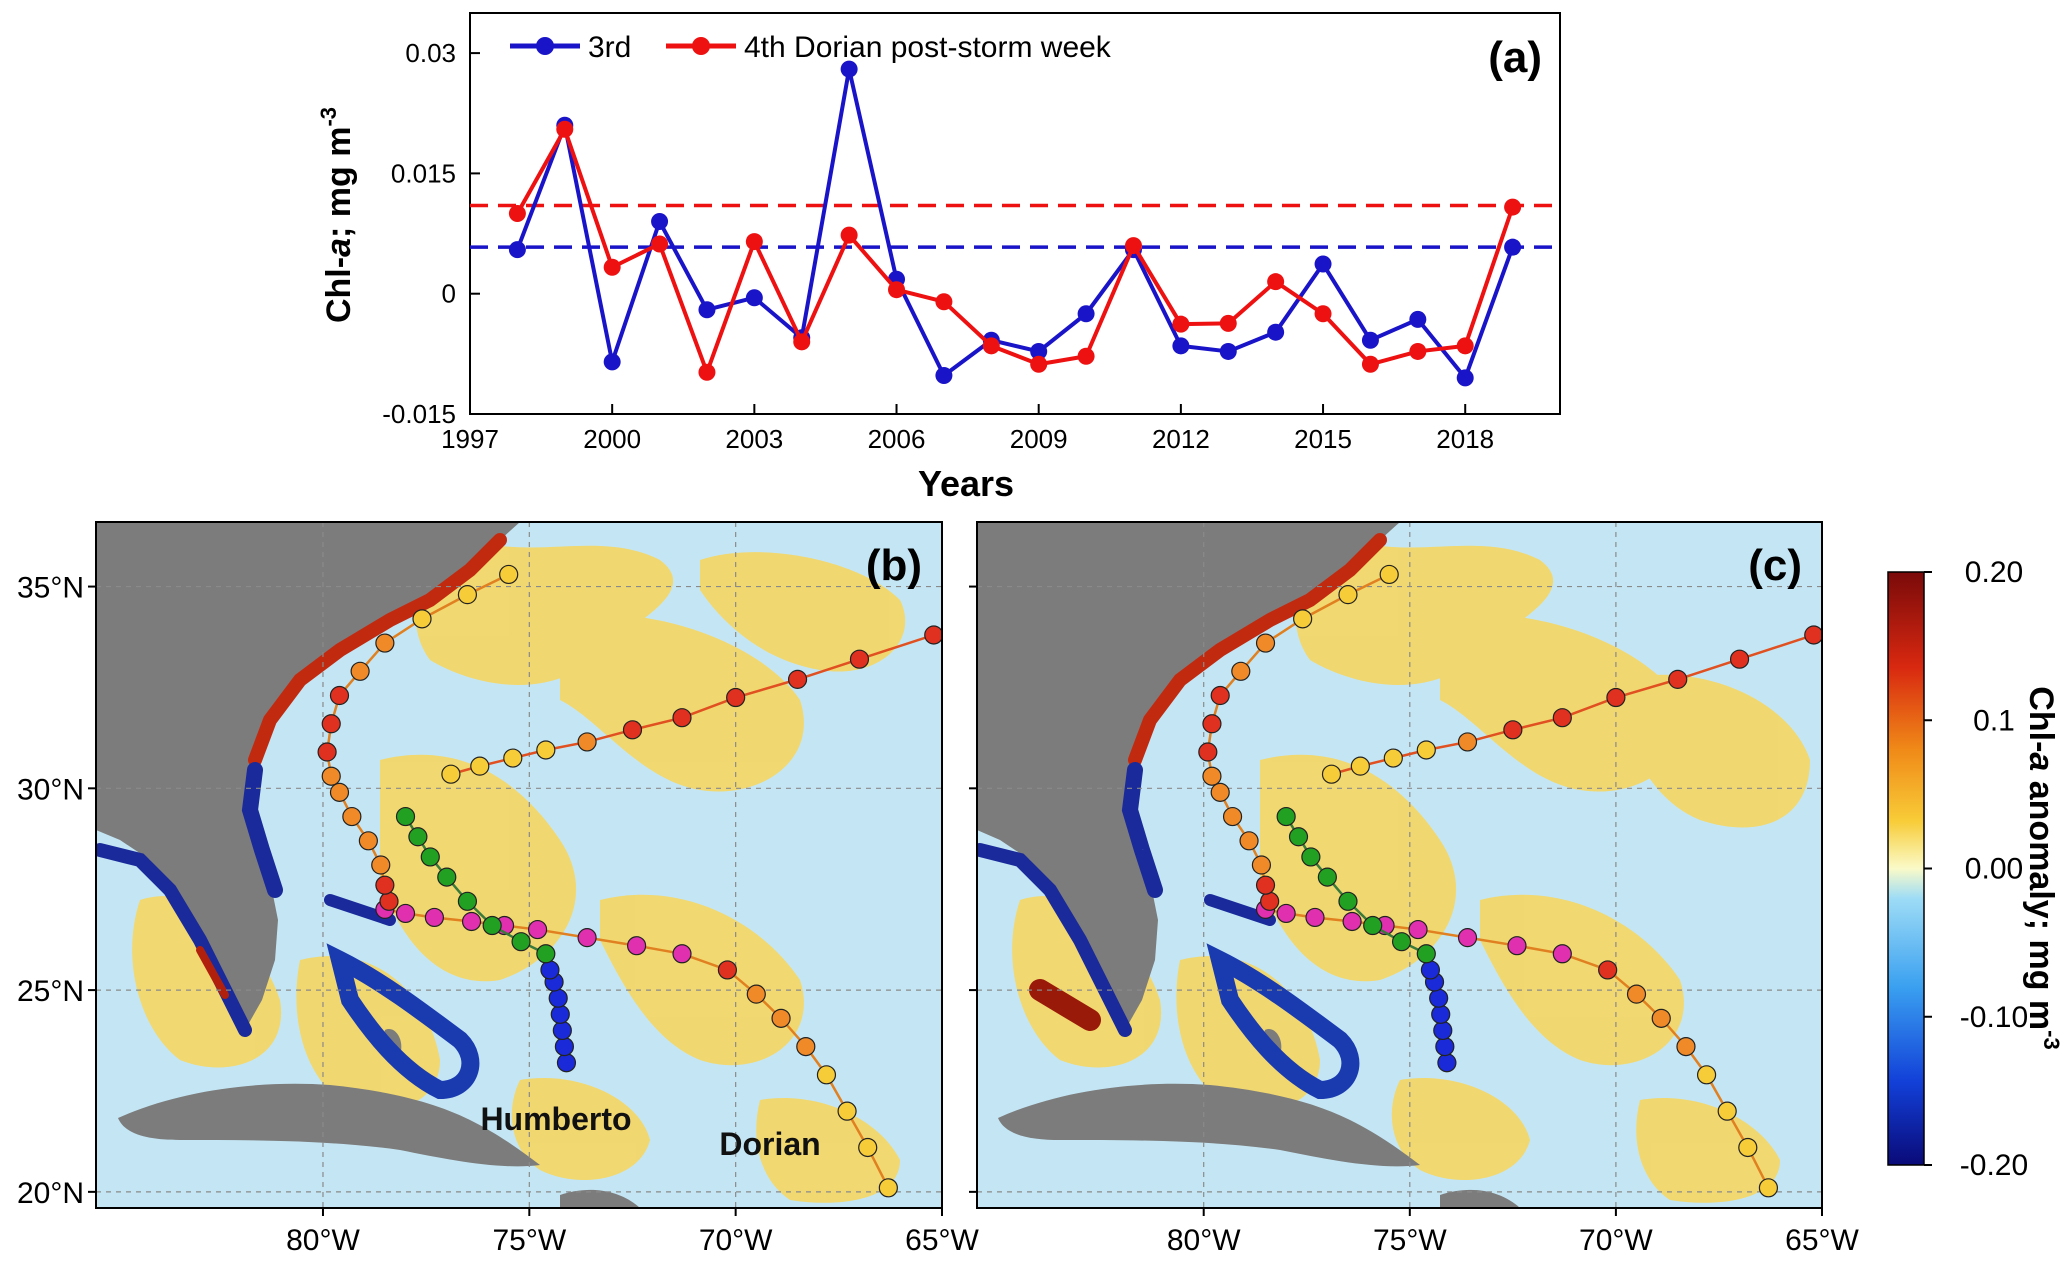 The image size is (2067, 1275). I want to click on dorian-label: Dorian, so click(769, 1144).